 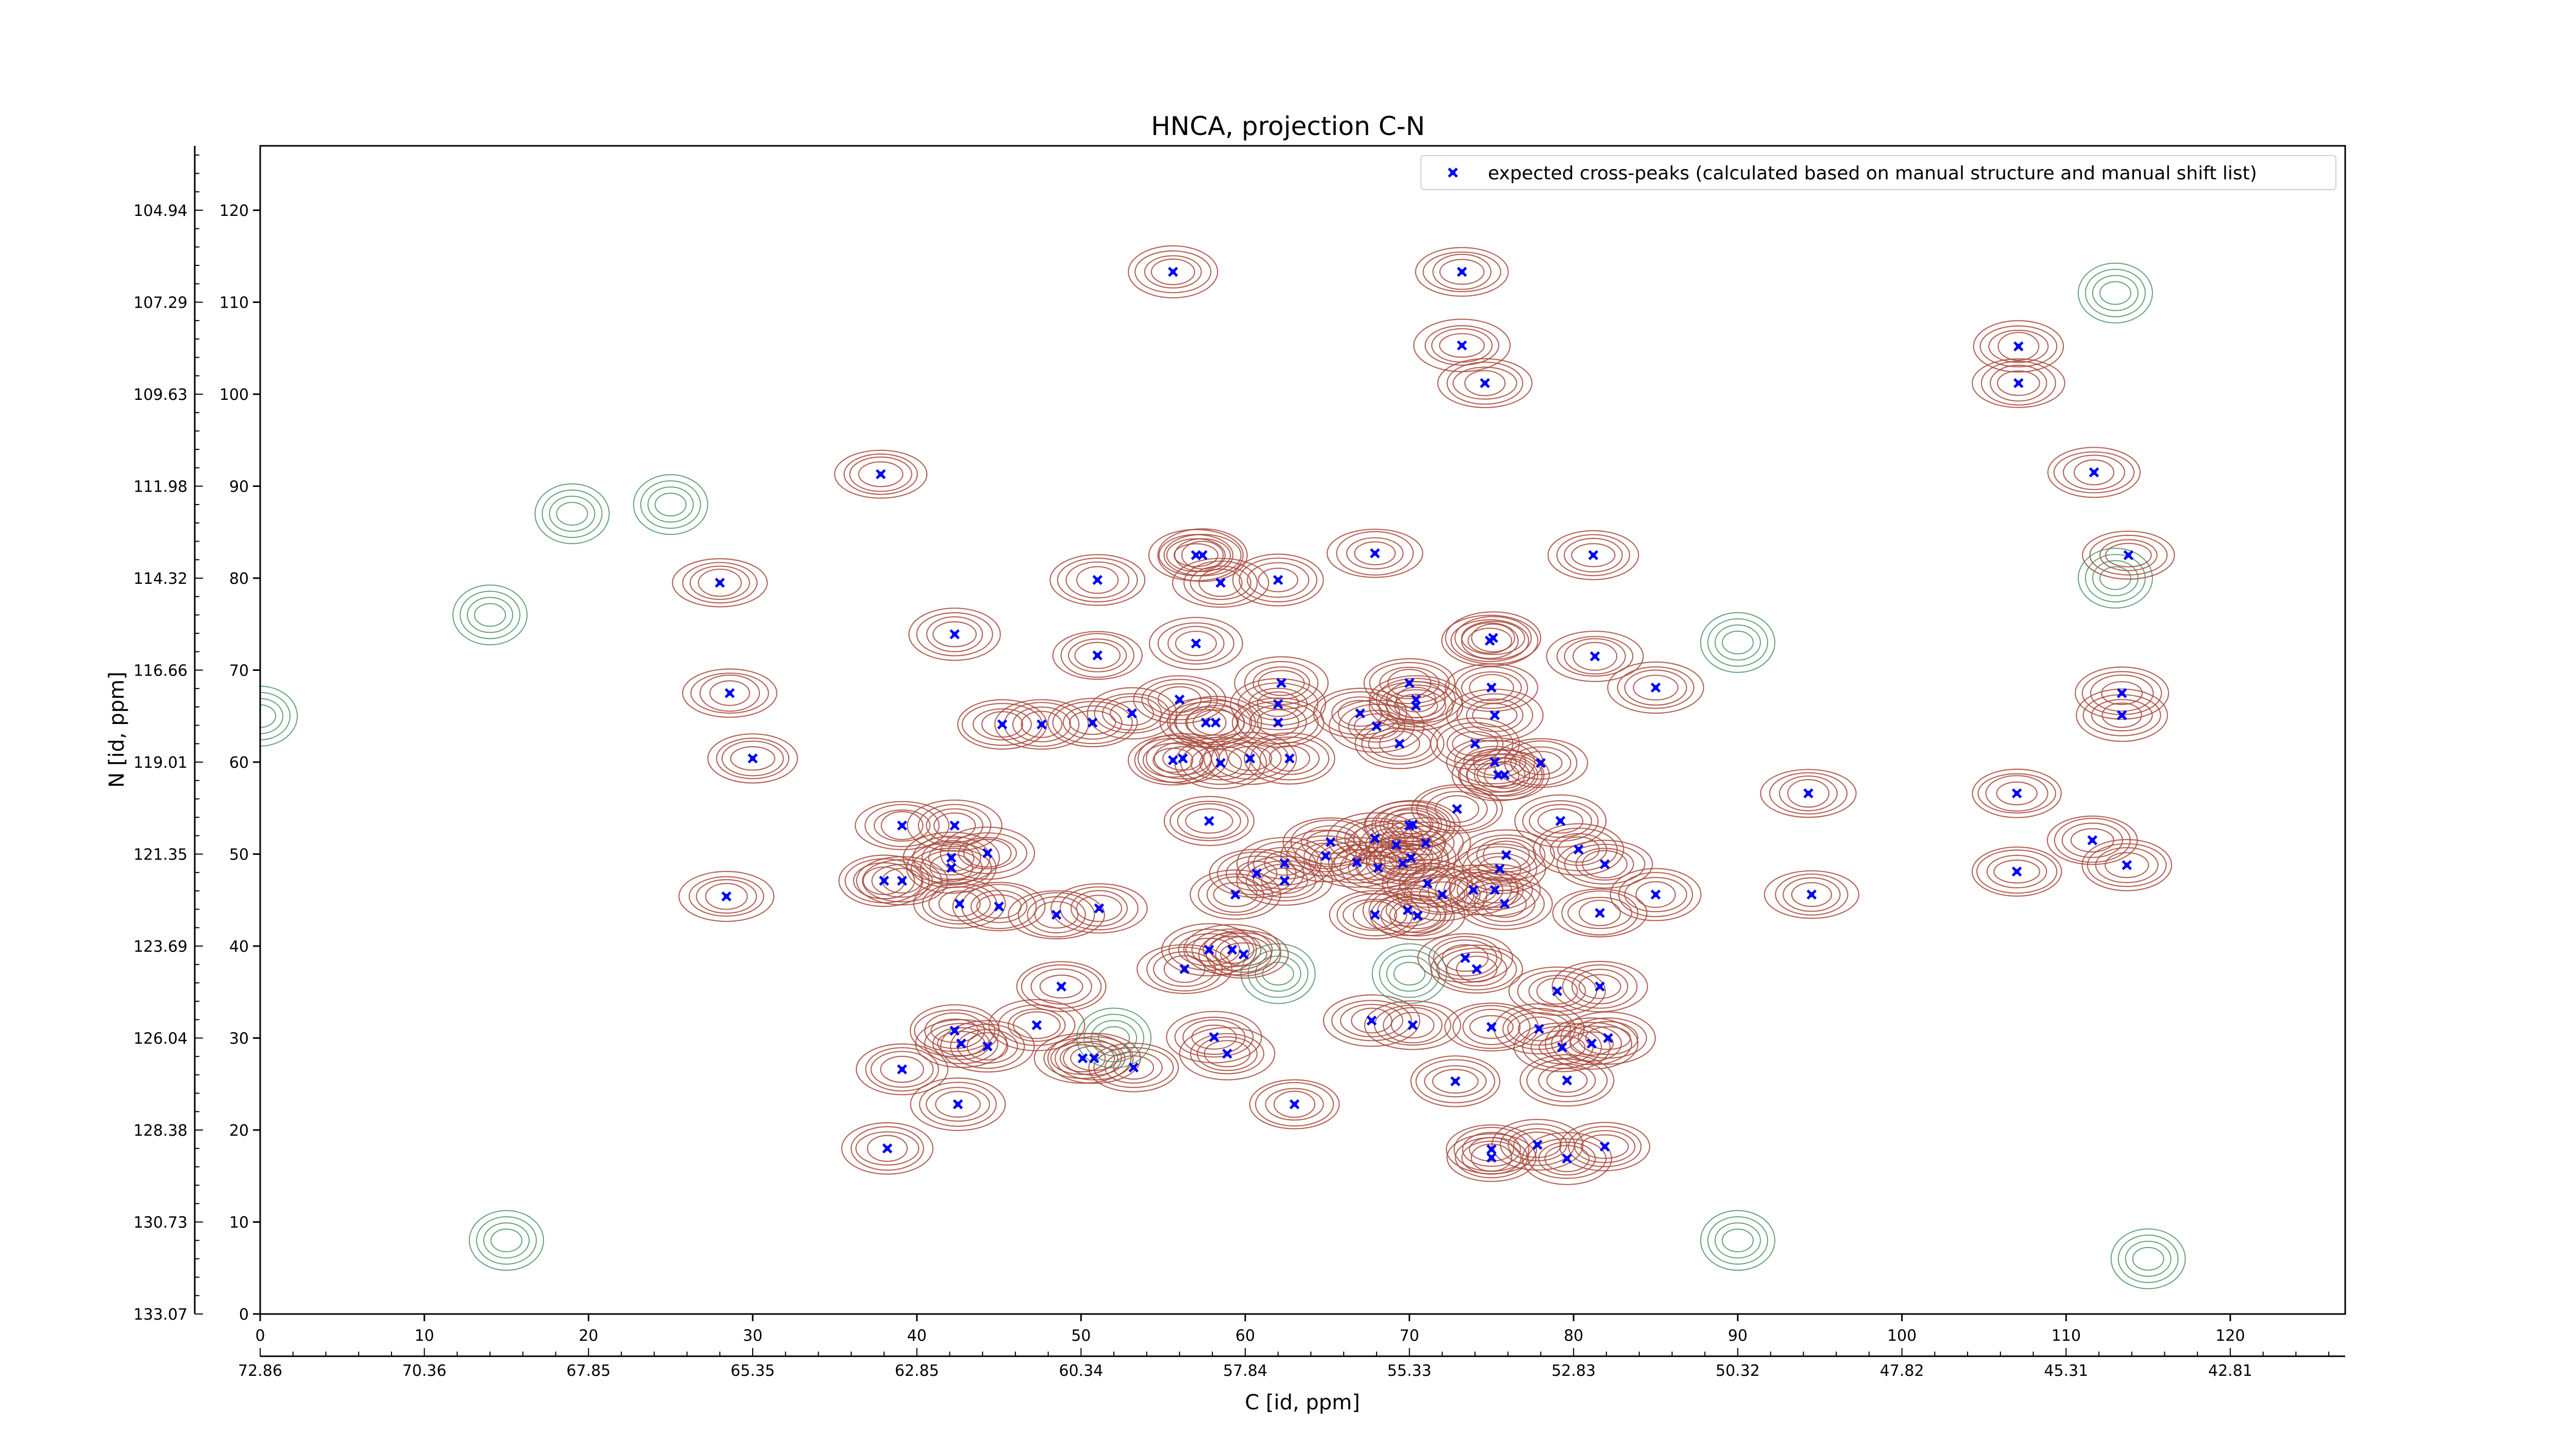 What do you see at coordinates (160, 947) in the screenshot?
I see `y-ppm-tick-label: 123.69` at bounding box center [160, 947].